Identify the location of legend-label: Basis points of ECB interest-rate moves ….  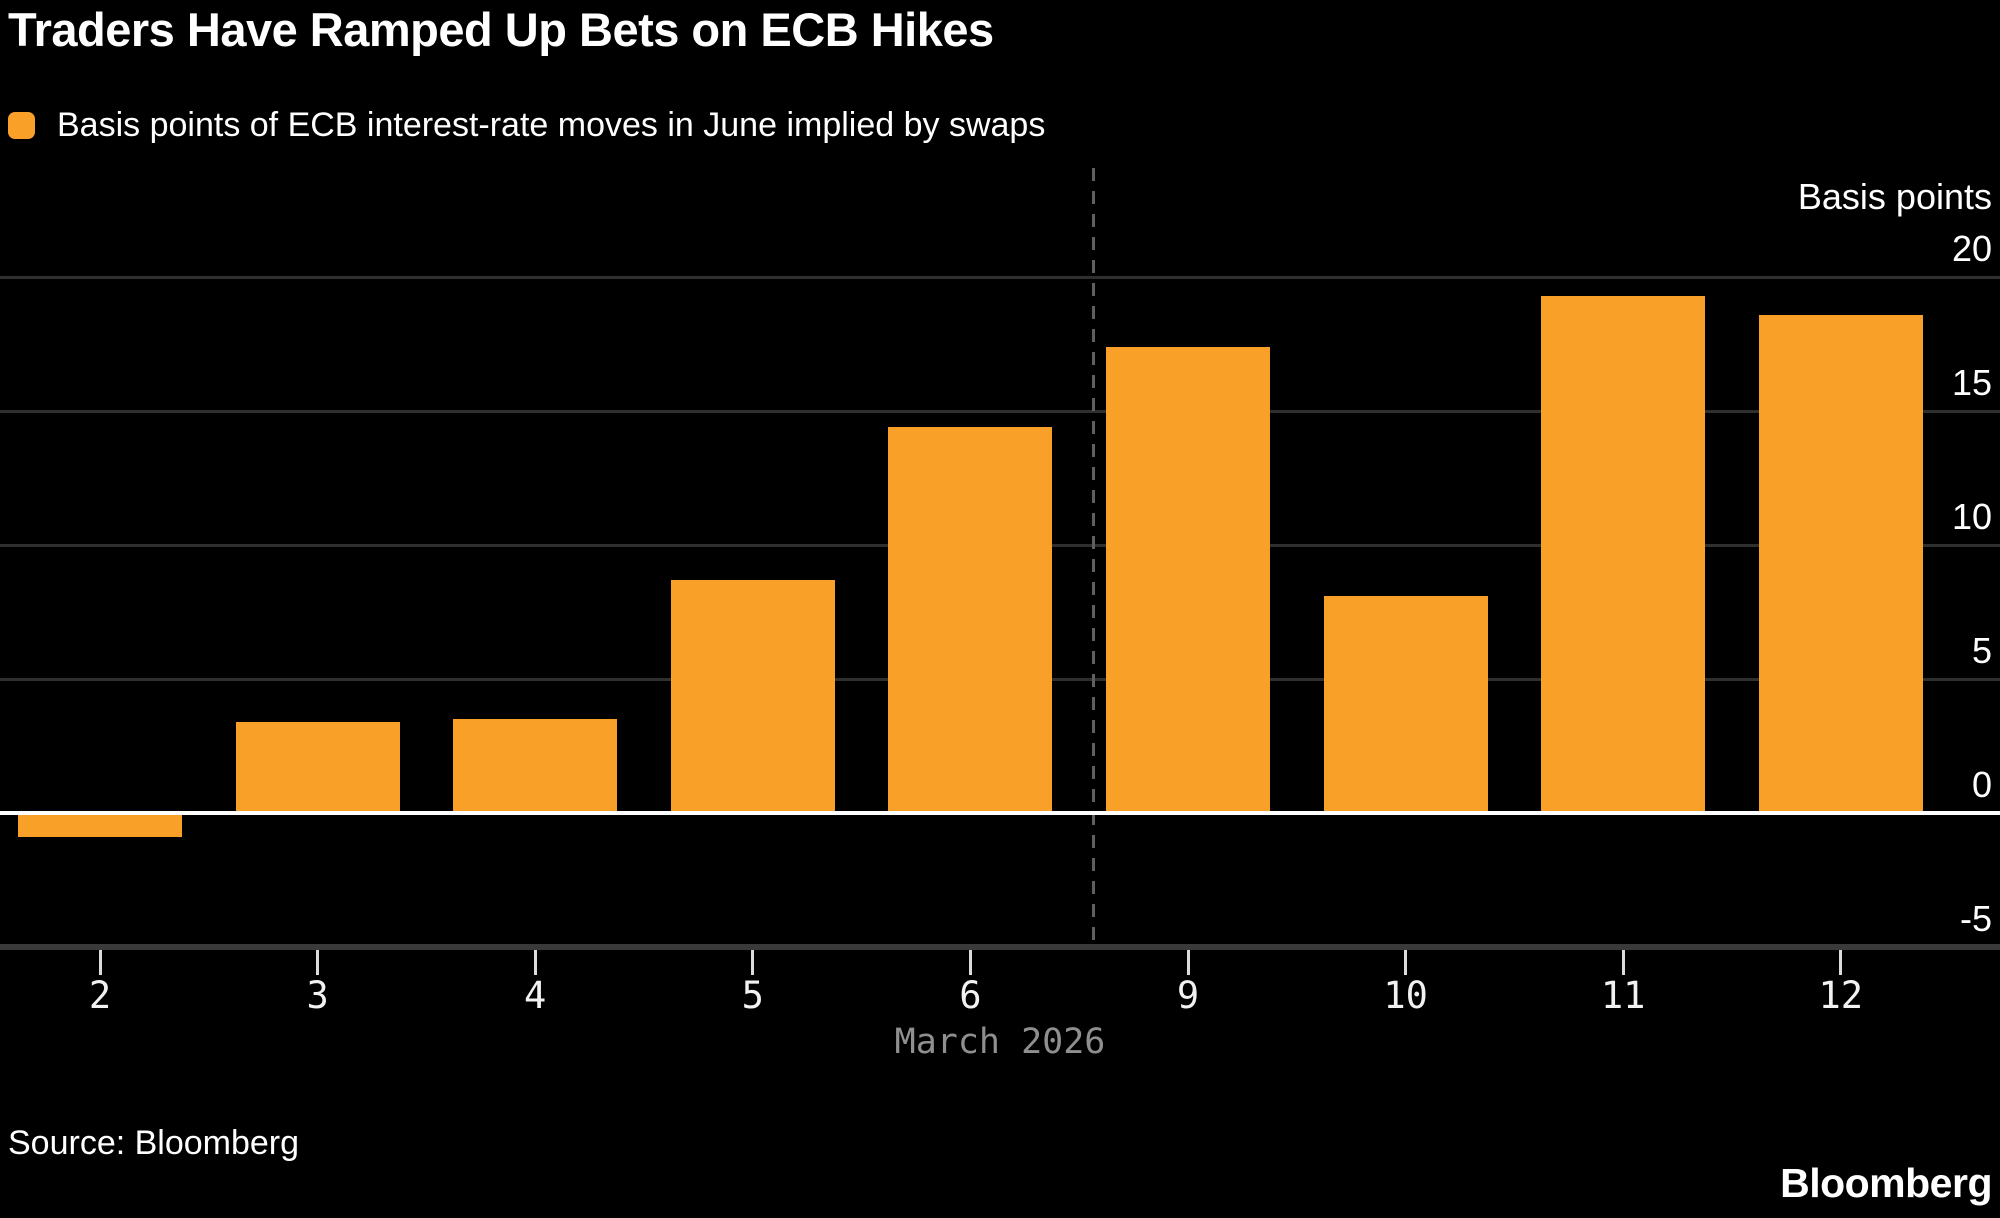
(551, 125).